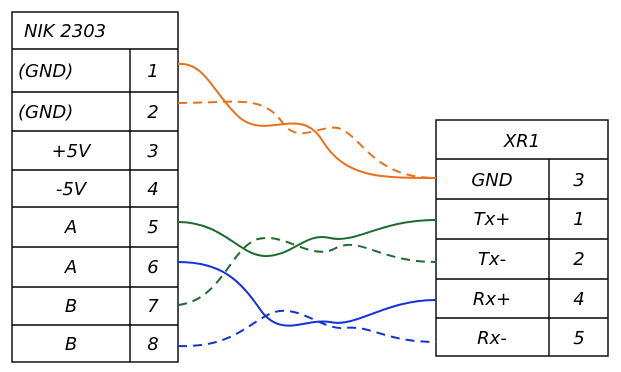 The width and height of the screenshot is (621, 372). I want to click on wire-gnd-pin1, so click(307, 120).